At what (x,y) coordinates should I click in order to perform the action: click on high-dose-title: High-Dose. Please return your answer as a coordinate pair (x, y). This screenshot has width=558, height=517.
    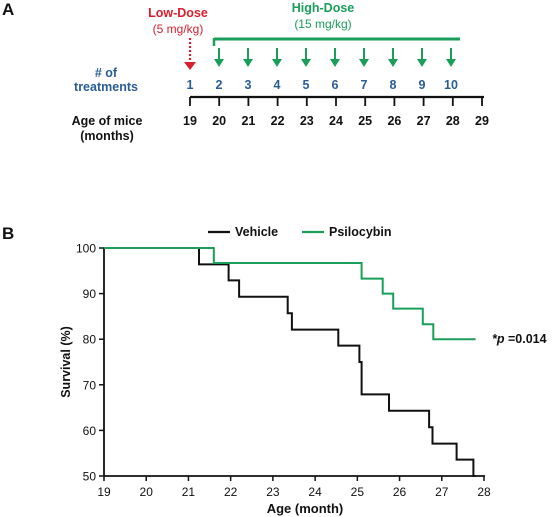
    Looking at the image, I should click on (323, 8).